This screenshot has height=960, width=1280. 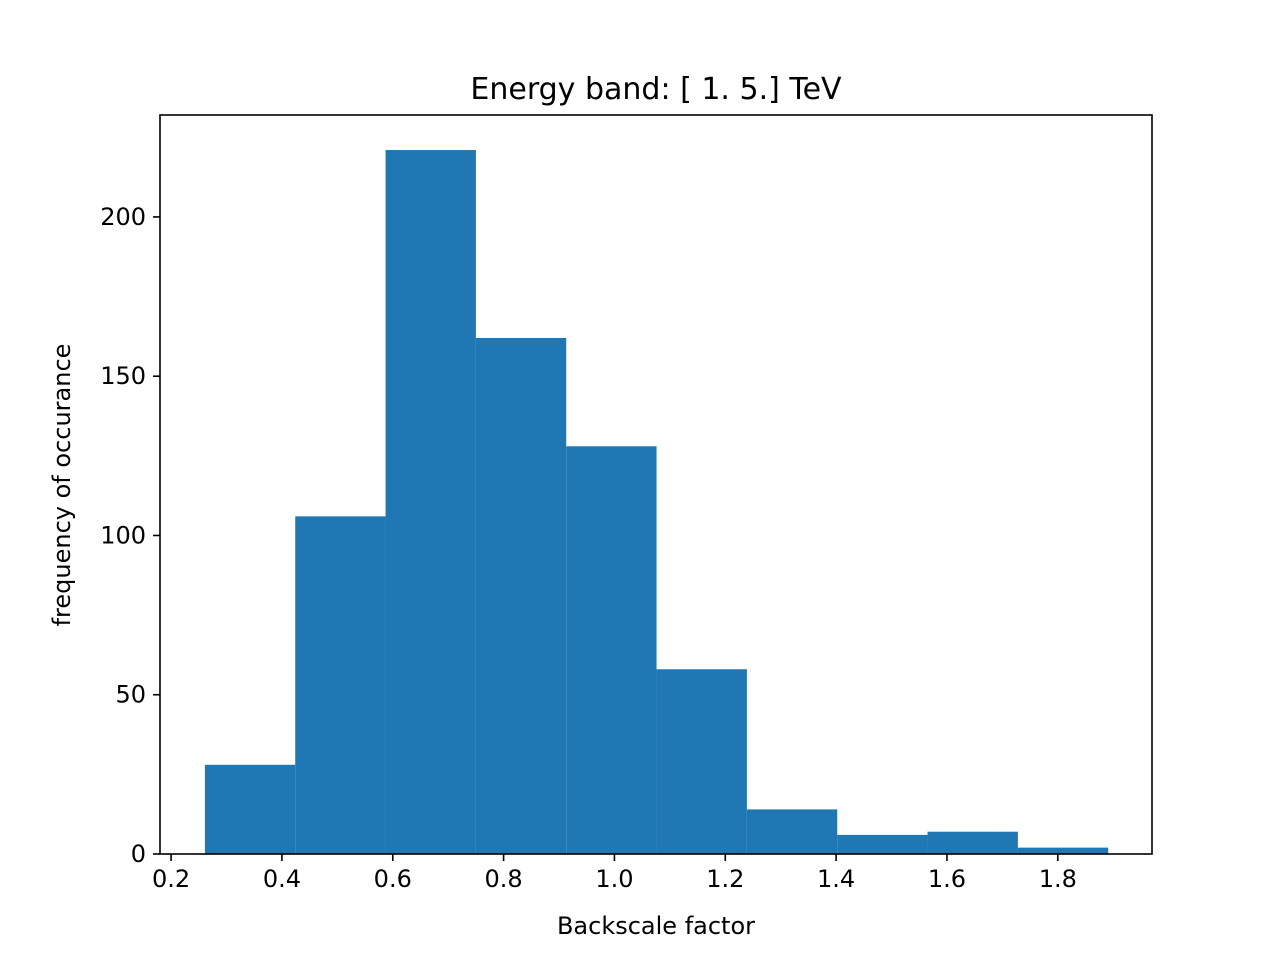 What do you see at coordinates (62, 485) in the screenshot?
I see `y-axis-label: frequency of occurance` at bounding box center [62, 485].